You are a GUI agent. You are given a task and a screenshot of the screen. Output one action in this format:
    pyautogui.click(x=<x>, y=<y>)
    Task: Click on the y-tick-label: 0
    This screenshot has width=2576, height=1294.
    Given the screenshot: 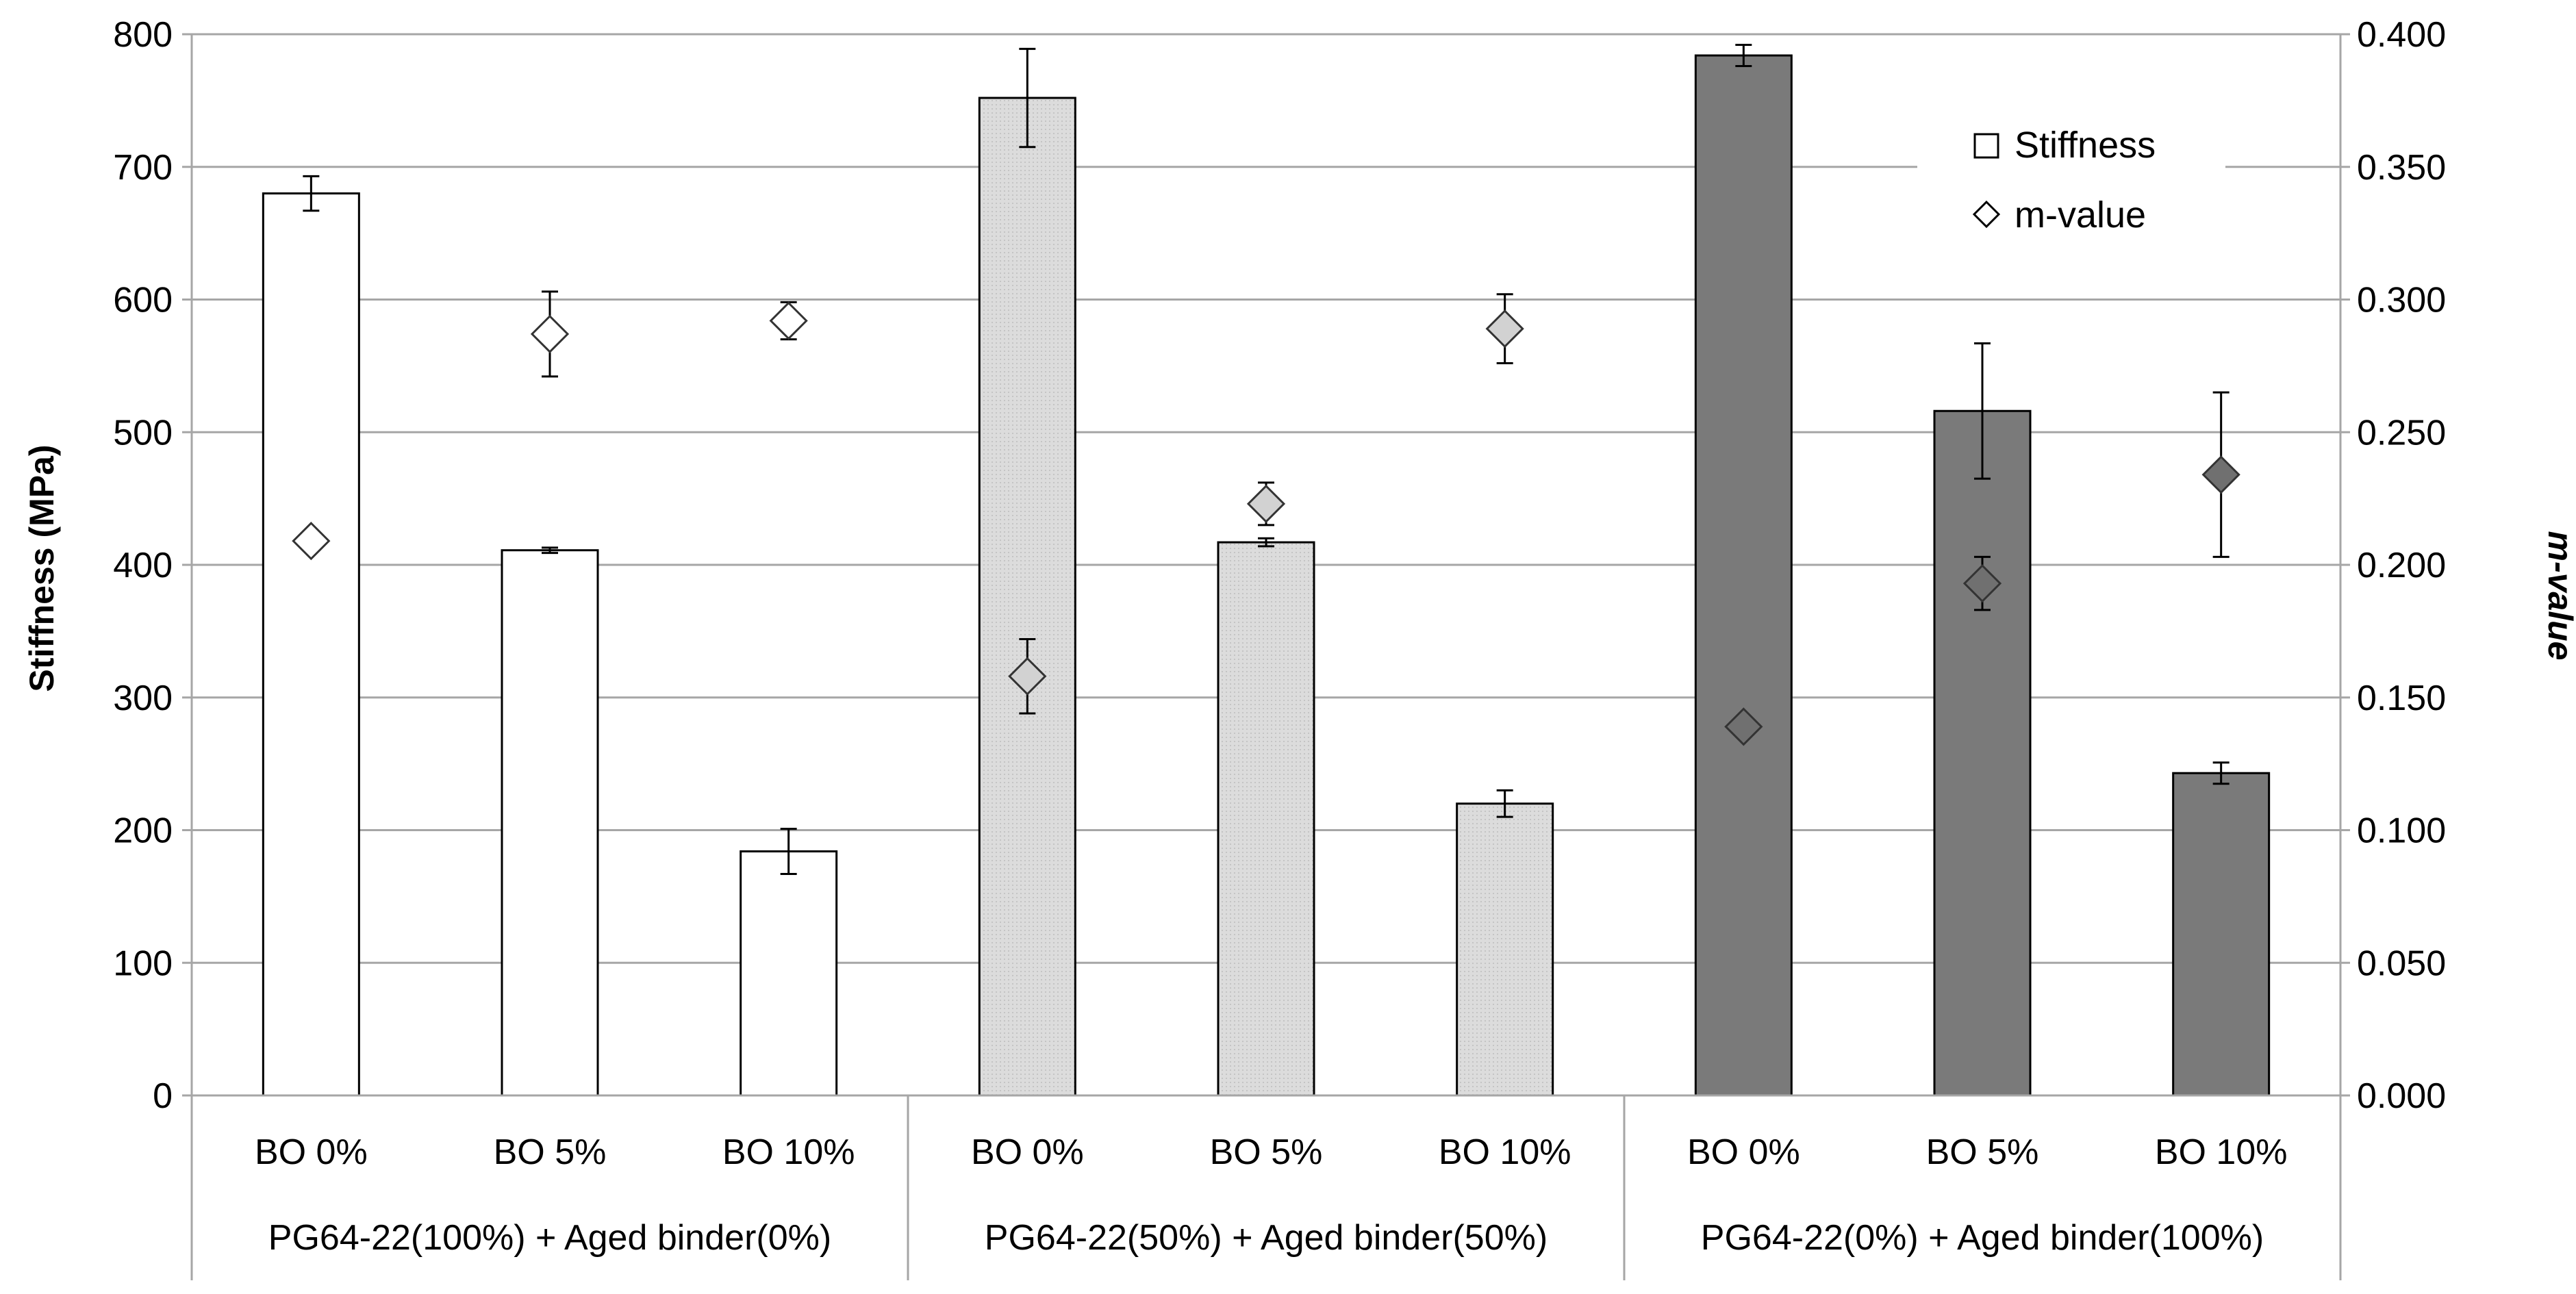 What is the action you would take?
    pyautogui.click(x=163, y=1096)
    